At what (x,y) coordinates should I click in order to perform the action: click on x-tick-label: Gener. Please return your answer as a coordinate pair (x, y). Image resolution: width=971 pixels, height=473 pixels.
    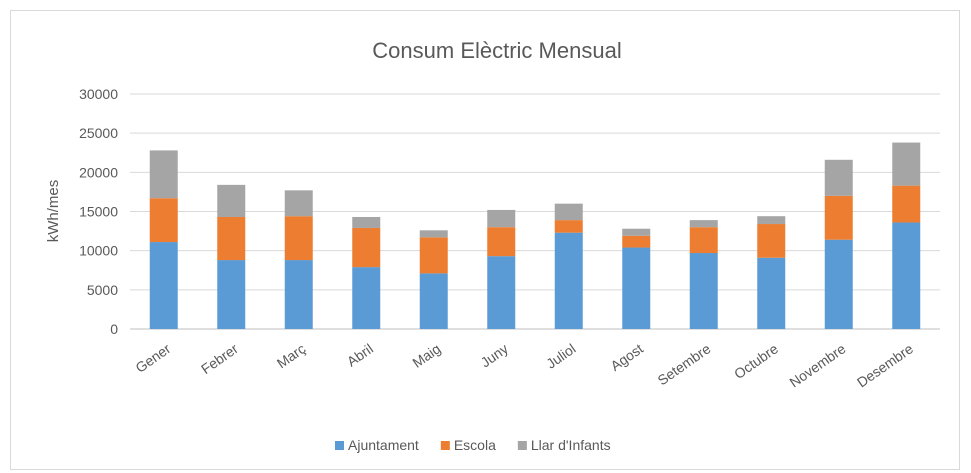
    Looking at the image, I should click on (152, 358).